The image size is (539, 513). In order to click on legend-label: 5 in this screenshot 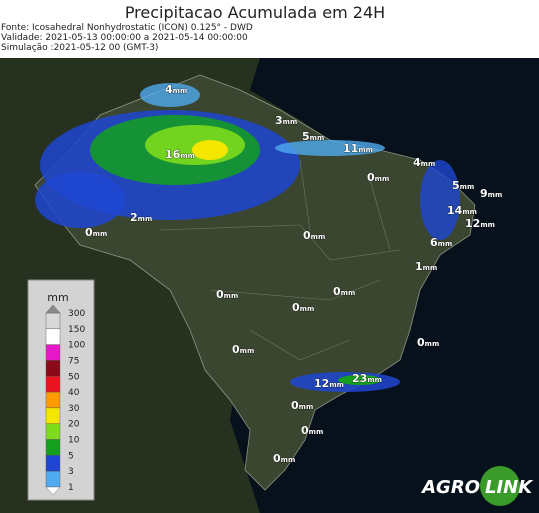, I will do `click(71, 456)`.